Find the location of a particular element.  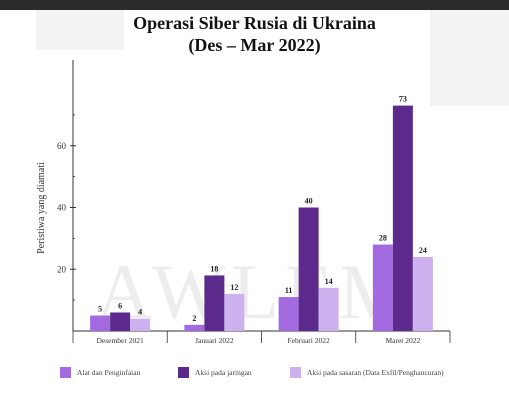

bar-value-label: 12 is located at coordinates (234, 287).